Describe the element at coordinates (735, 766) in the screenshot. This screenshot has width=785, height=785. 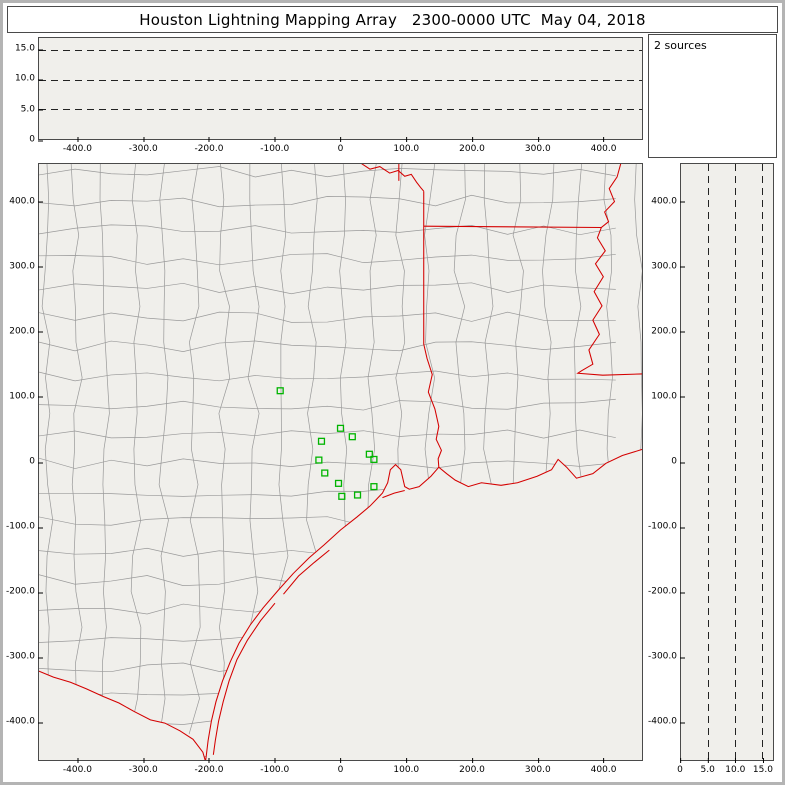
I see `x-tick-label: 10.0` at that location.